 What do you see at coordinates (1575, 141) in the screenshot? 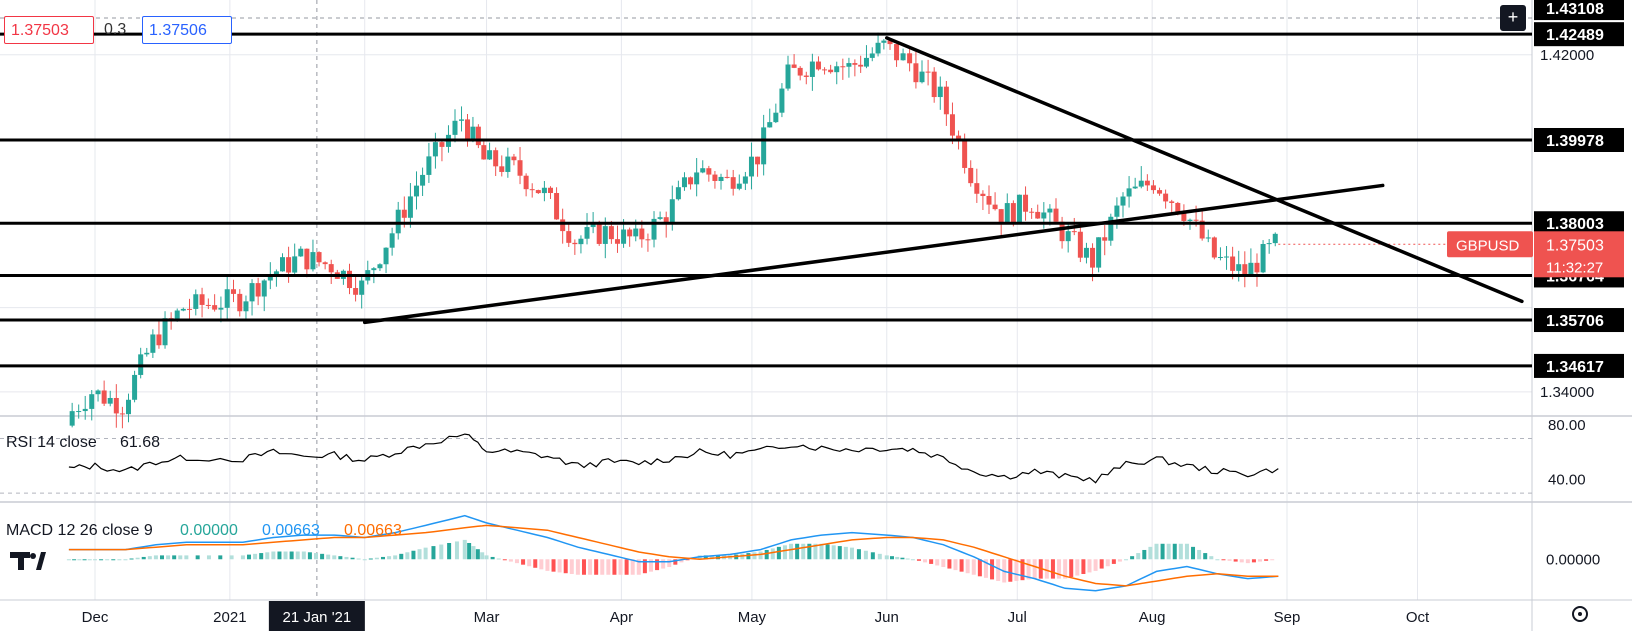
I see `level-price-text: 1.39978` at bounding box center [1575, 141].